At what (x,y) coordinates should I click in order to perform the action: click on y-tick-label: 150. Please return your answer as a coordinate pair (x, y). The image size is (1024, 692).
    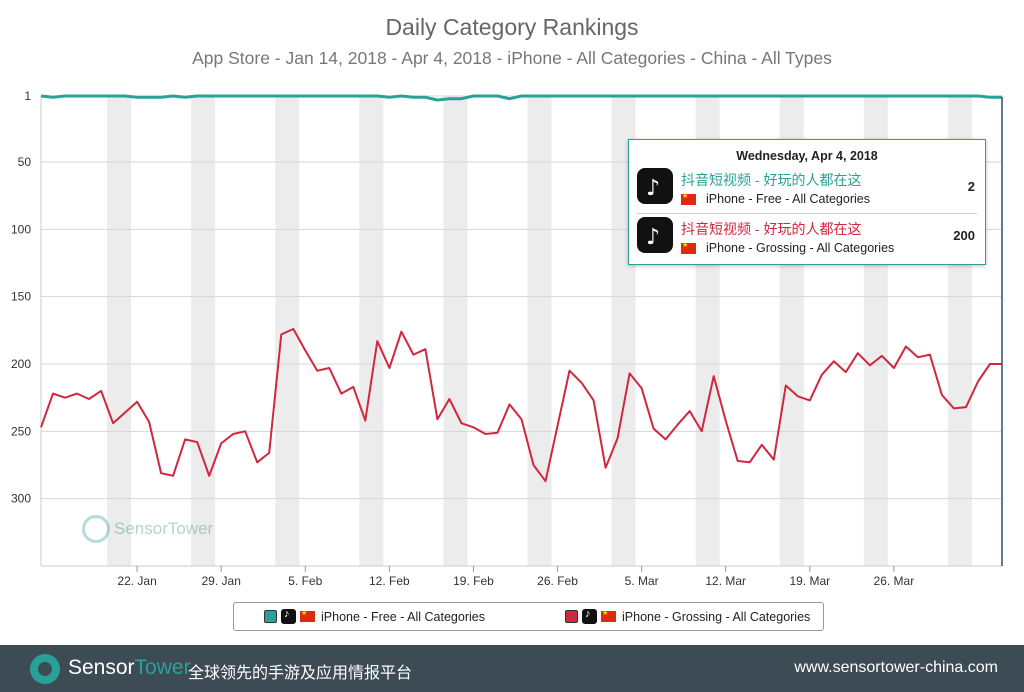
    Looking at the image, I should click on (21, 297).